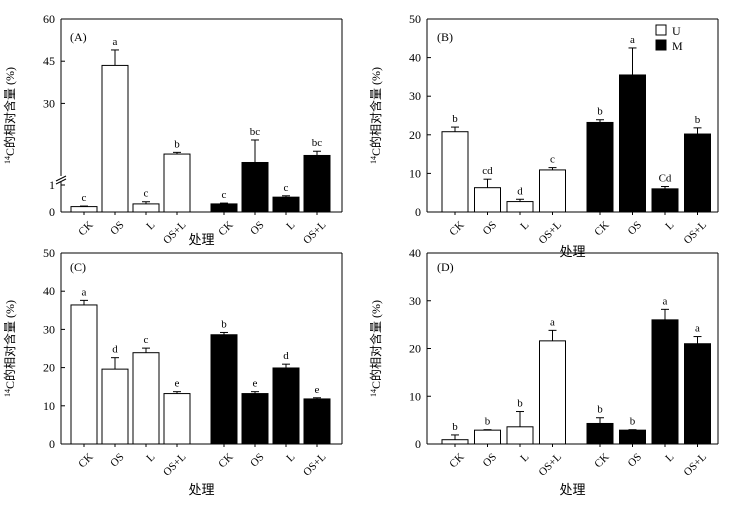  What do you see at coordinates (146, 340) in the screenshot?
I see `panel-c-sig-letter: c` at bounding box center [146, 340].